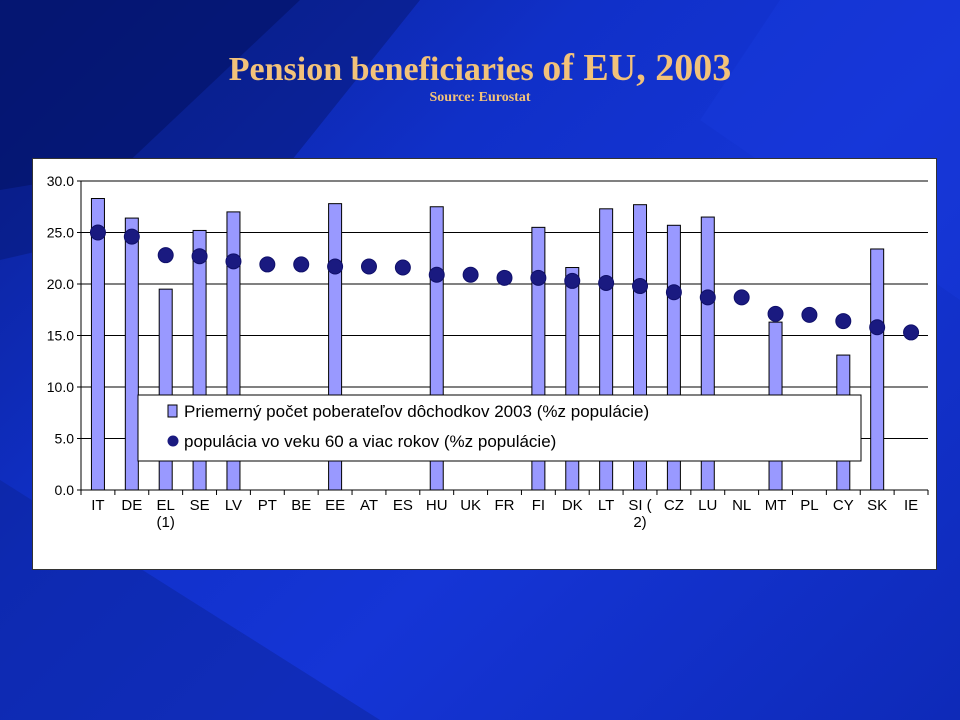  What do you see at coordinates (200, 505) in the screenshot?
I see `x-tick-label: SE` at bounding box center [200, 505].